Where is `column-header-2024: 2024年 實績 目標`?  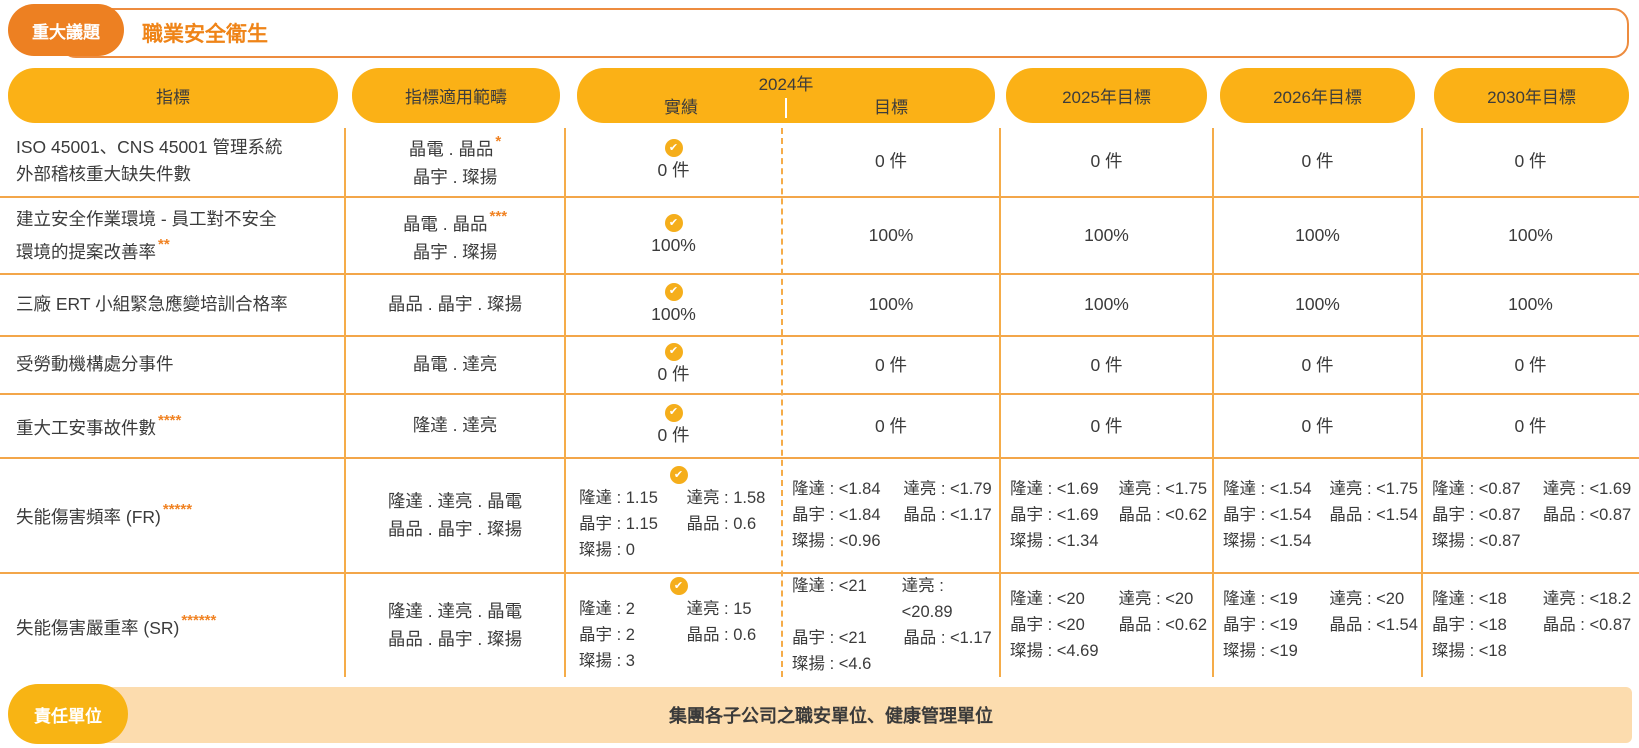
column-header-2024: 2024年 實績 目標 is located at coordinates (786, 95).